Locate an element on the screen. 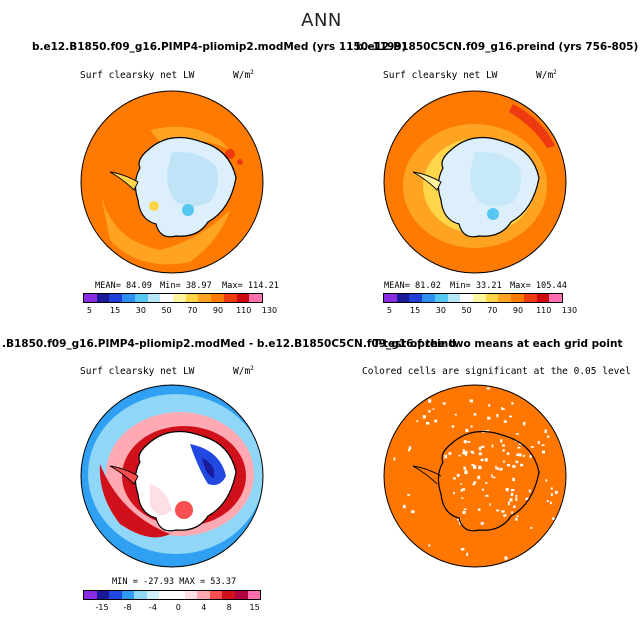 The height and width of the screenshot is (618, 643). panel-1-colorbar-labels: 5 15 30 50 70 90 110 130 is located at coordinates (180, 312).